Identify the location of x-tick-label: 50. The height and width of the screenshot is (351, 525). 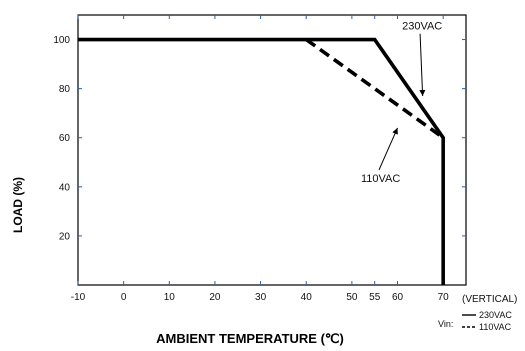
(352, 297).